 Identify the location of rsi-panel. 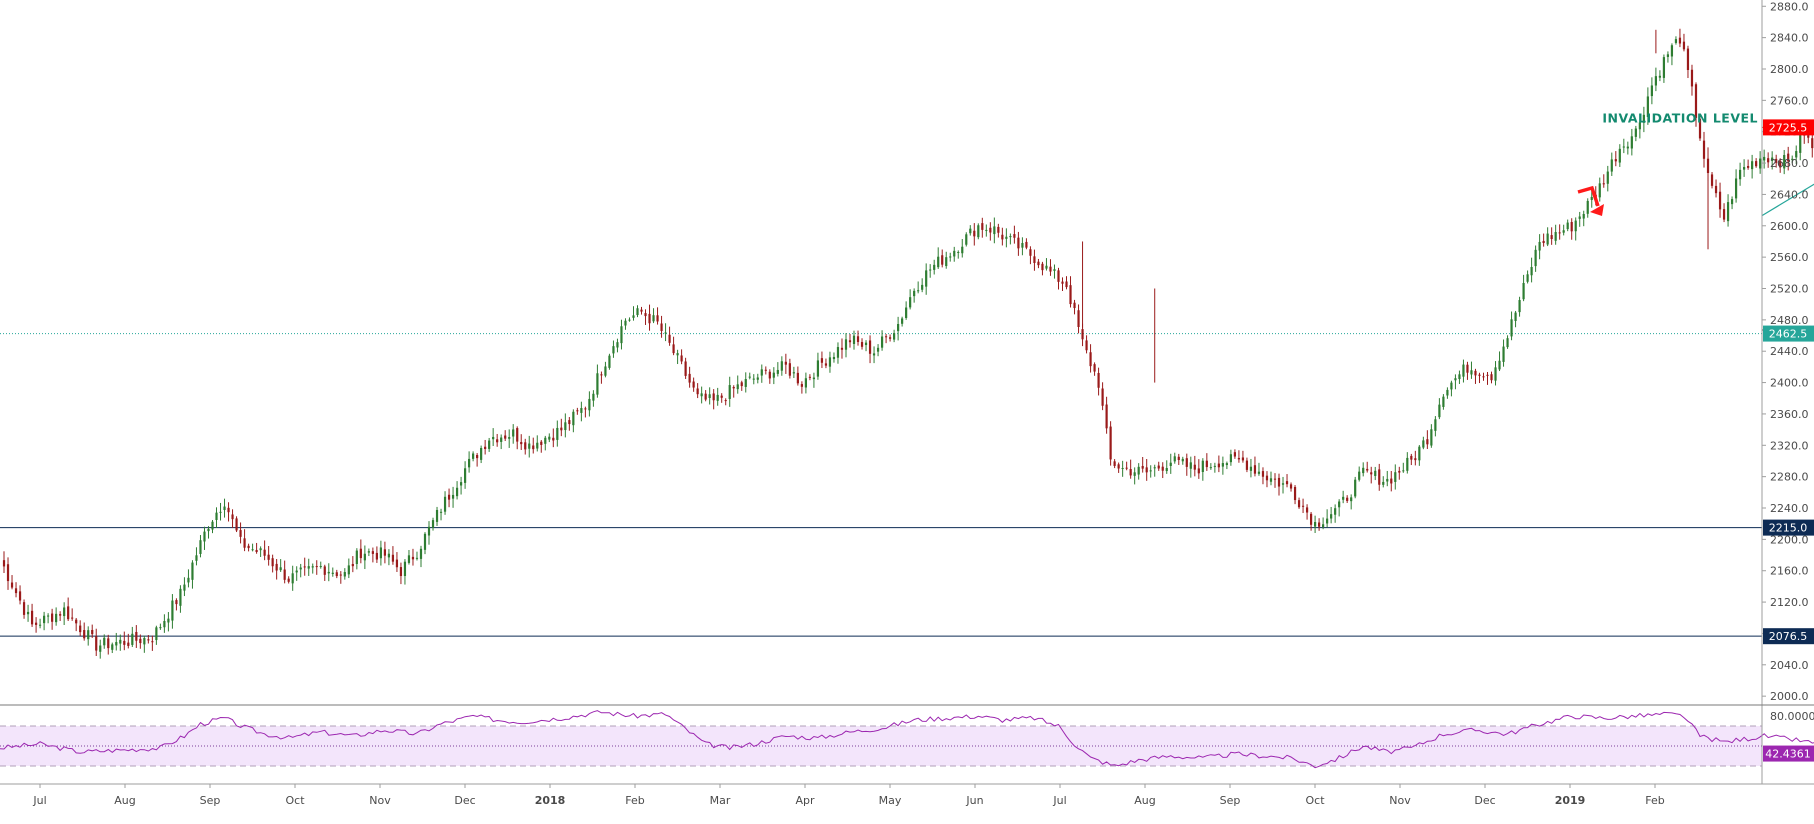
(907, 739).